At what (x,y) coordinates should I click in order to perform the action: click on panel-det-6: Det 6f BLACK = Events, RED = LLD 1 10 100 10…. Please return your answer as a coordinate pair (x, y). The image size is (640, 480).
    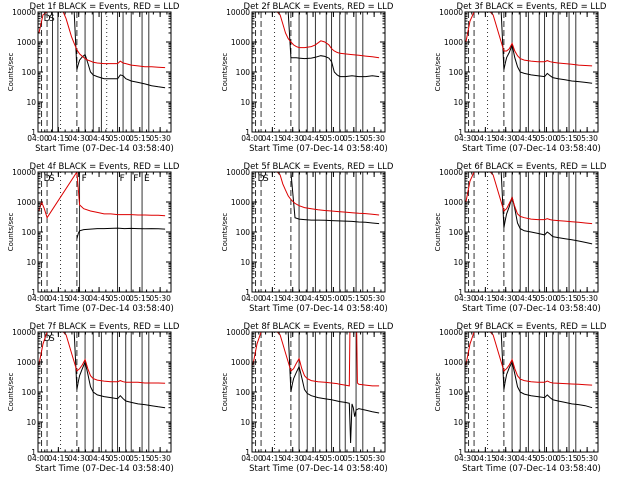
    Looking at the image, I should click on (520, 238).